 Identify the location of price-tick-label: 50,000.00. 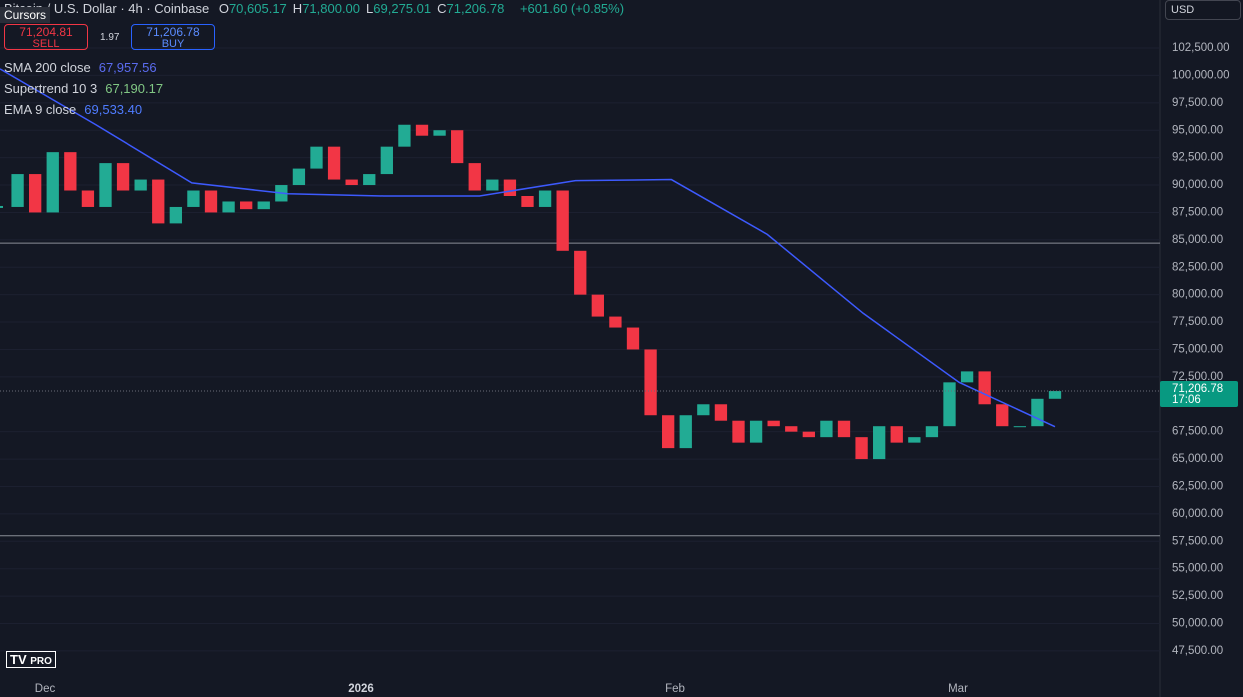
(1197, 624).